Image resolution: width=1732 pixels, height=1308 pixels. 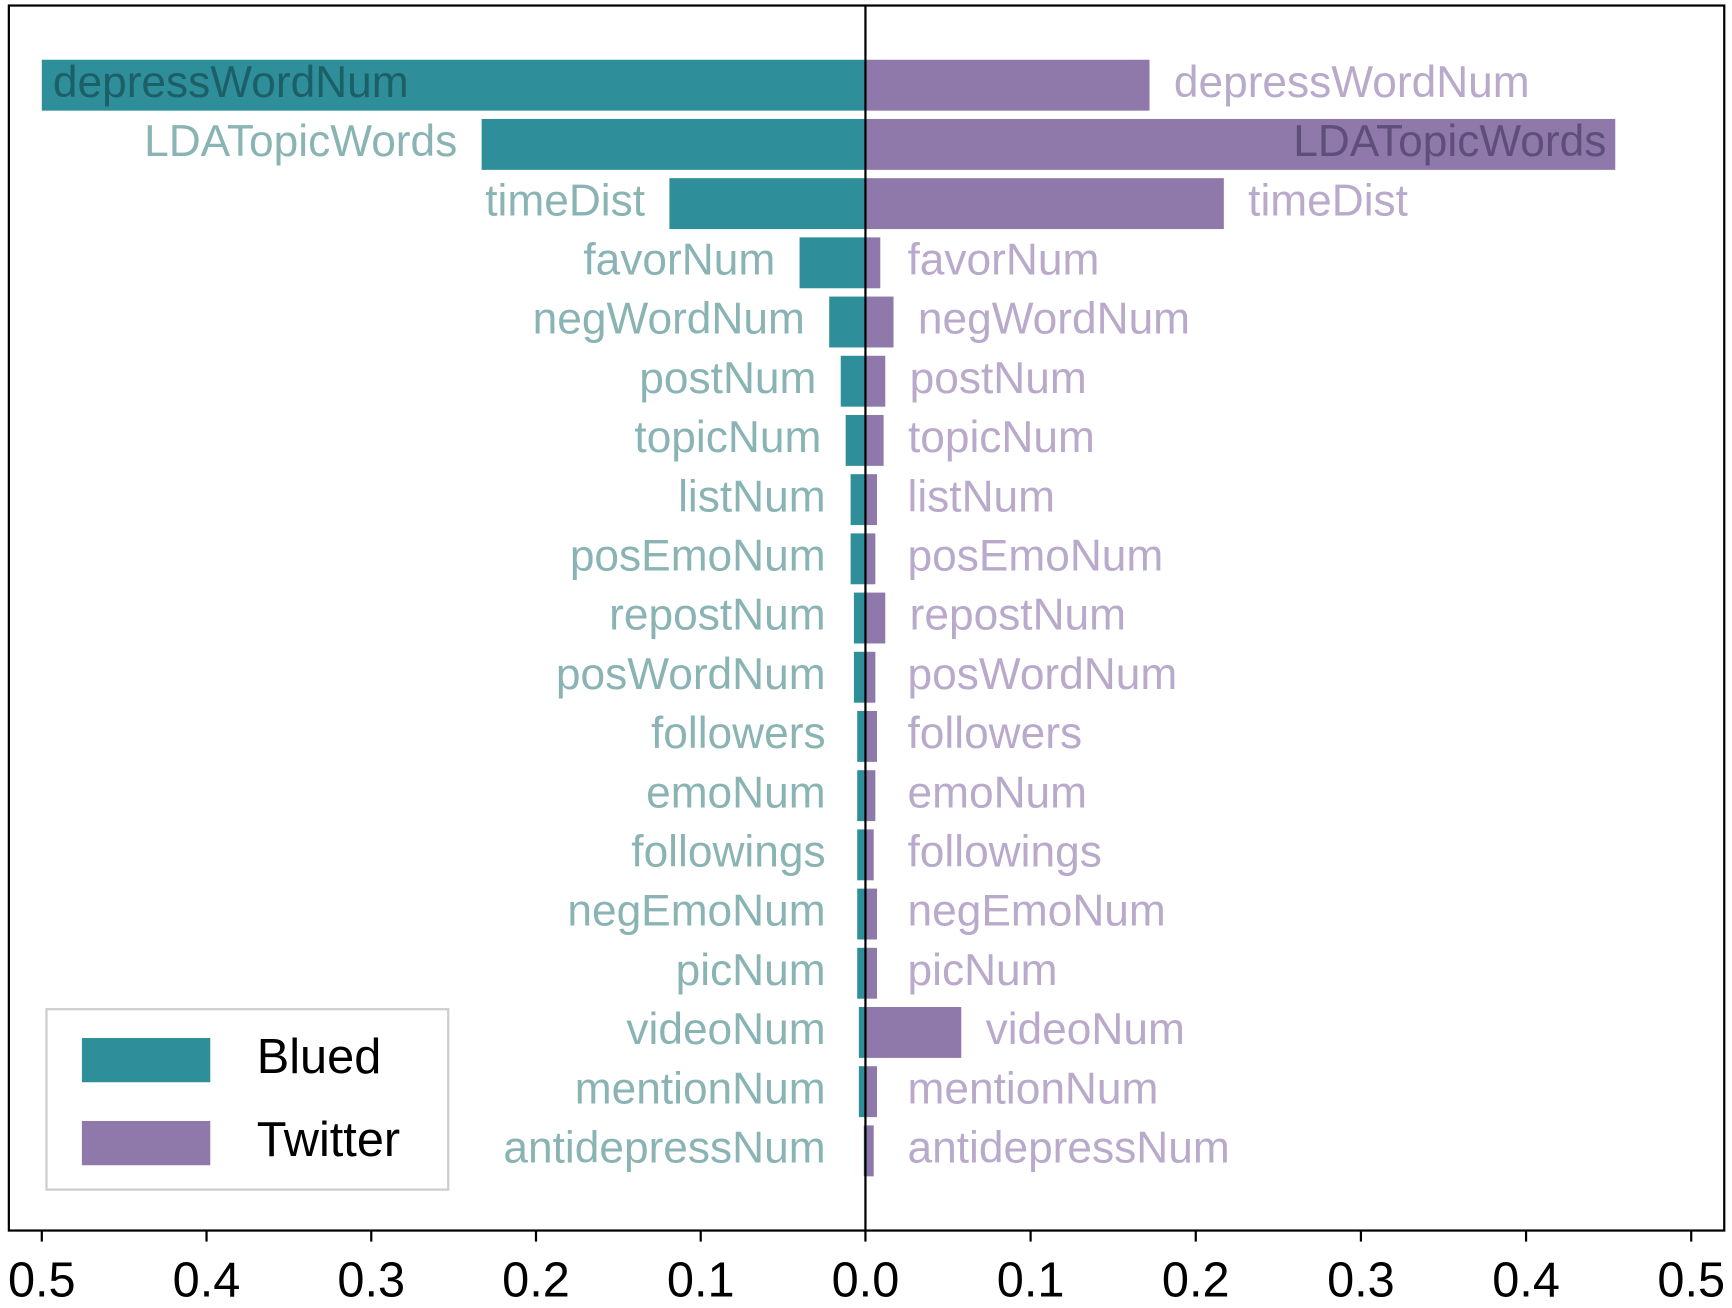 I want to click on legend: Blued Twitter, so click(x=247, y=1099).